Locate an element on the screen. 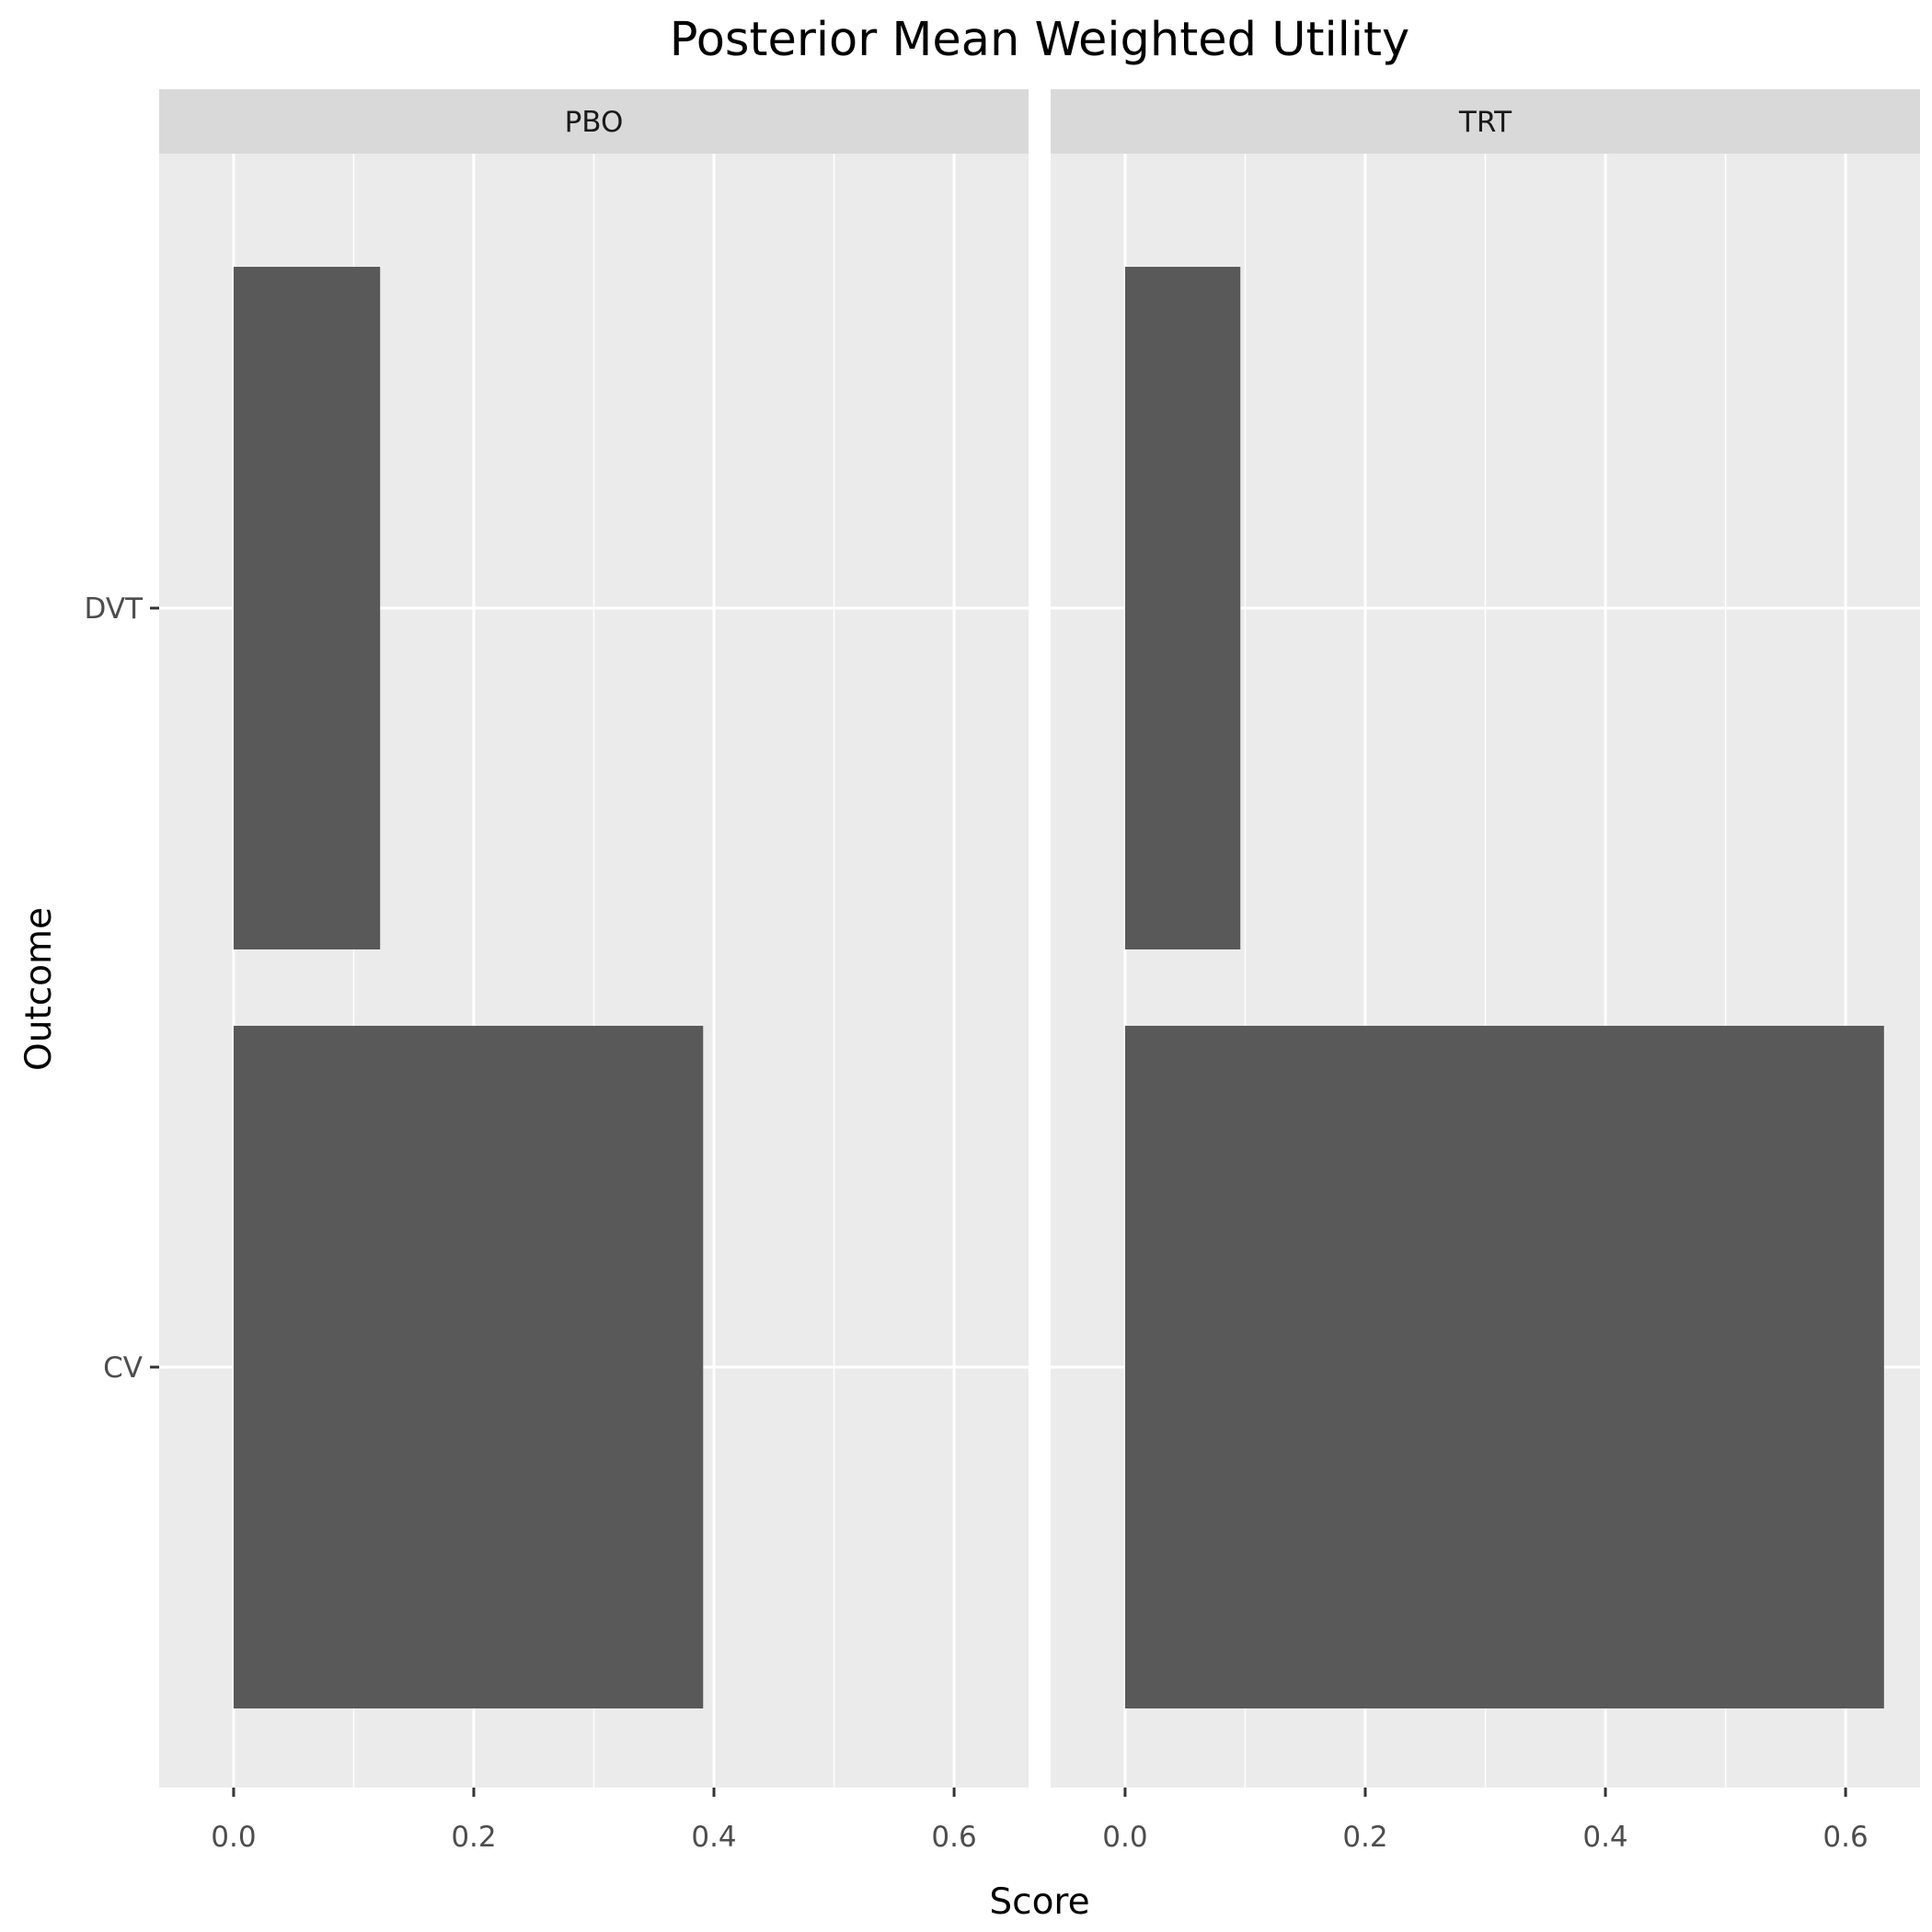 The width and height of the screenshot is (1932, 1932). facet-strip-label: TRT is located at coordinates (1485, 122).